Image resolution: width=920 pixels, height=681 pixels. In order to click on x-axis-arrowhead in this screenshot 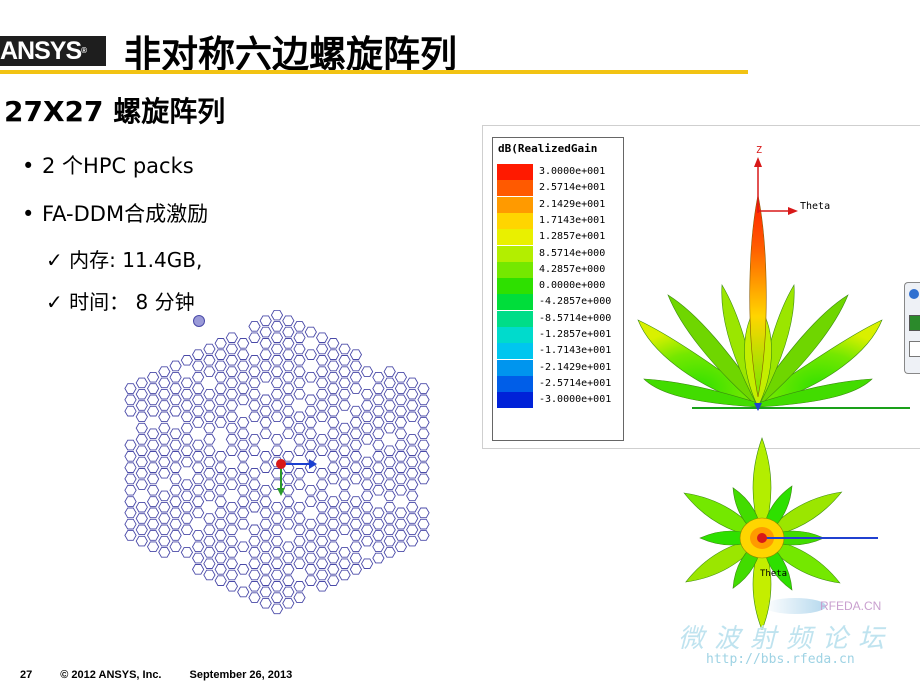, I will do `click(313, 464)`.